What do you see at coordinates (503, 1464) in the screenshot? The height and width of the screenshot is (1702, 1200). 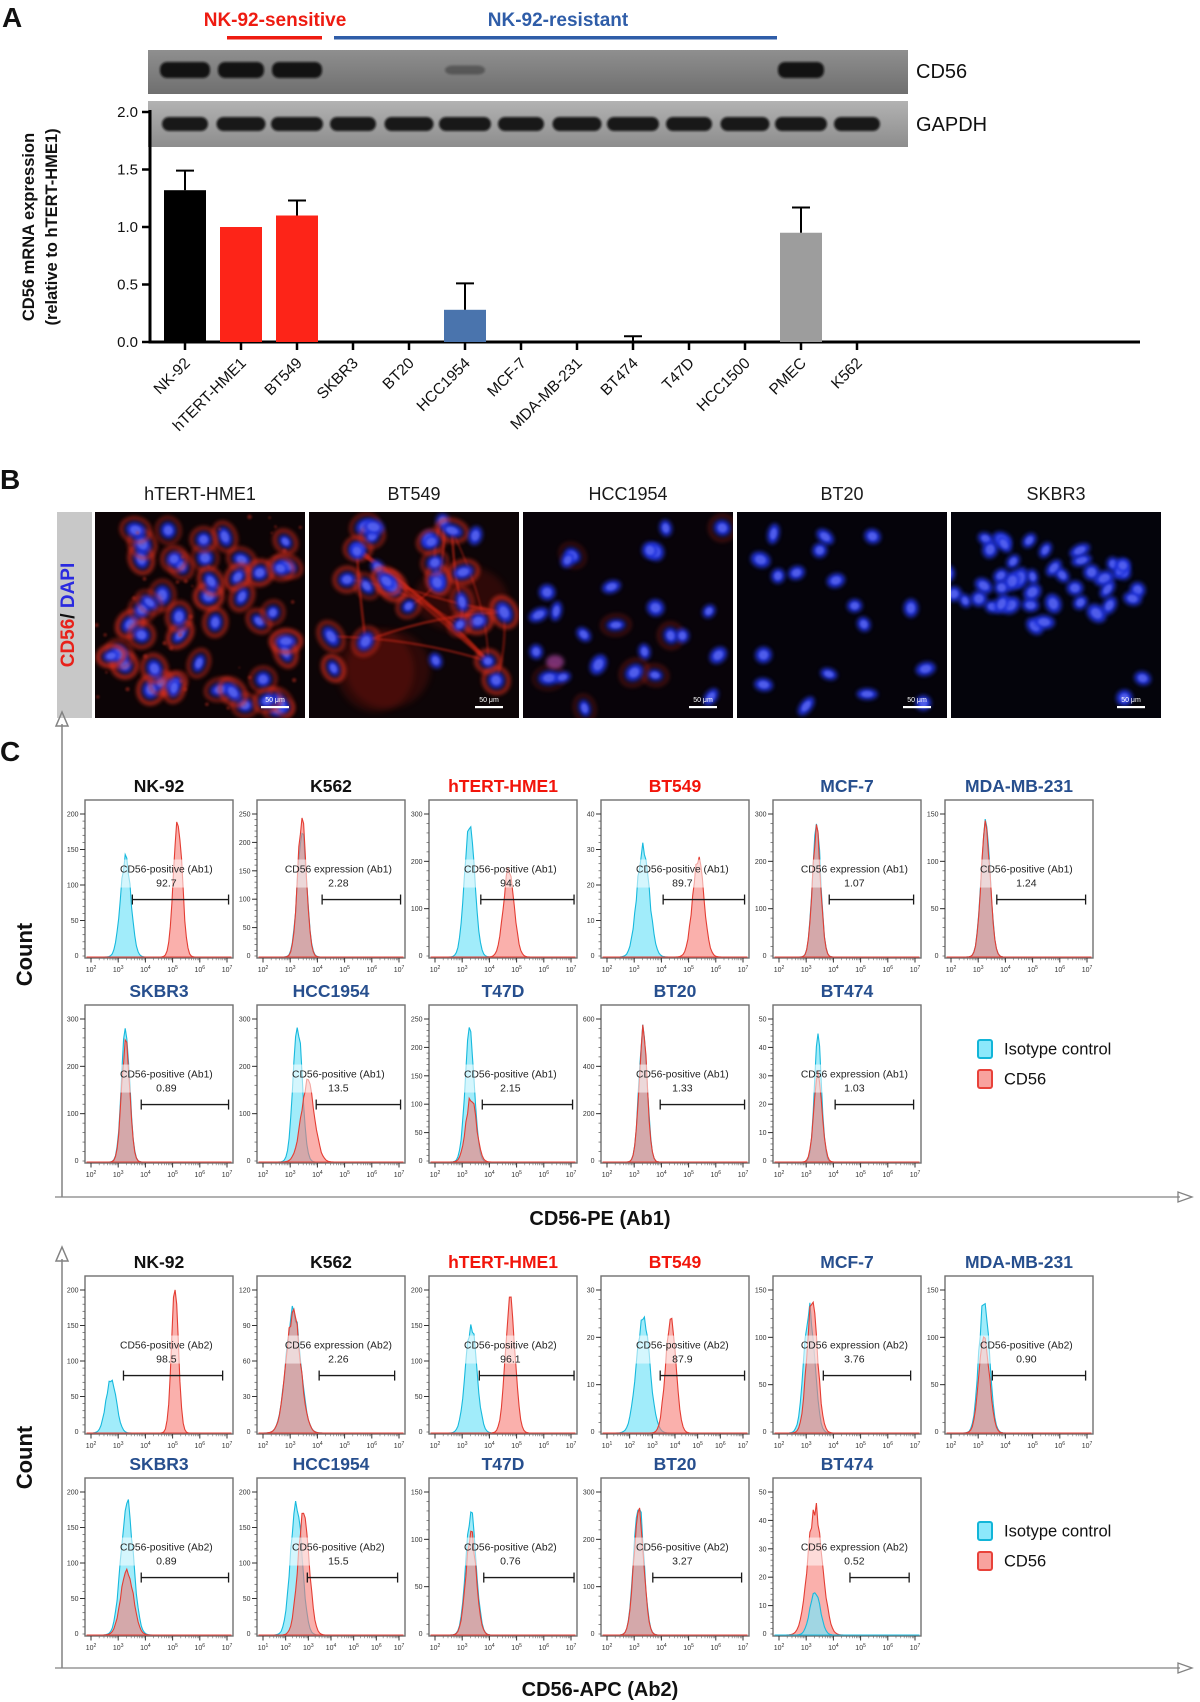 I see `flow-title: T47D` at bounding box center [503, 1464].